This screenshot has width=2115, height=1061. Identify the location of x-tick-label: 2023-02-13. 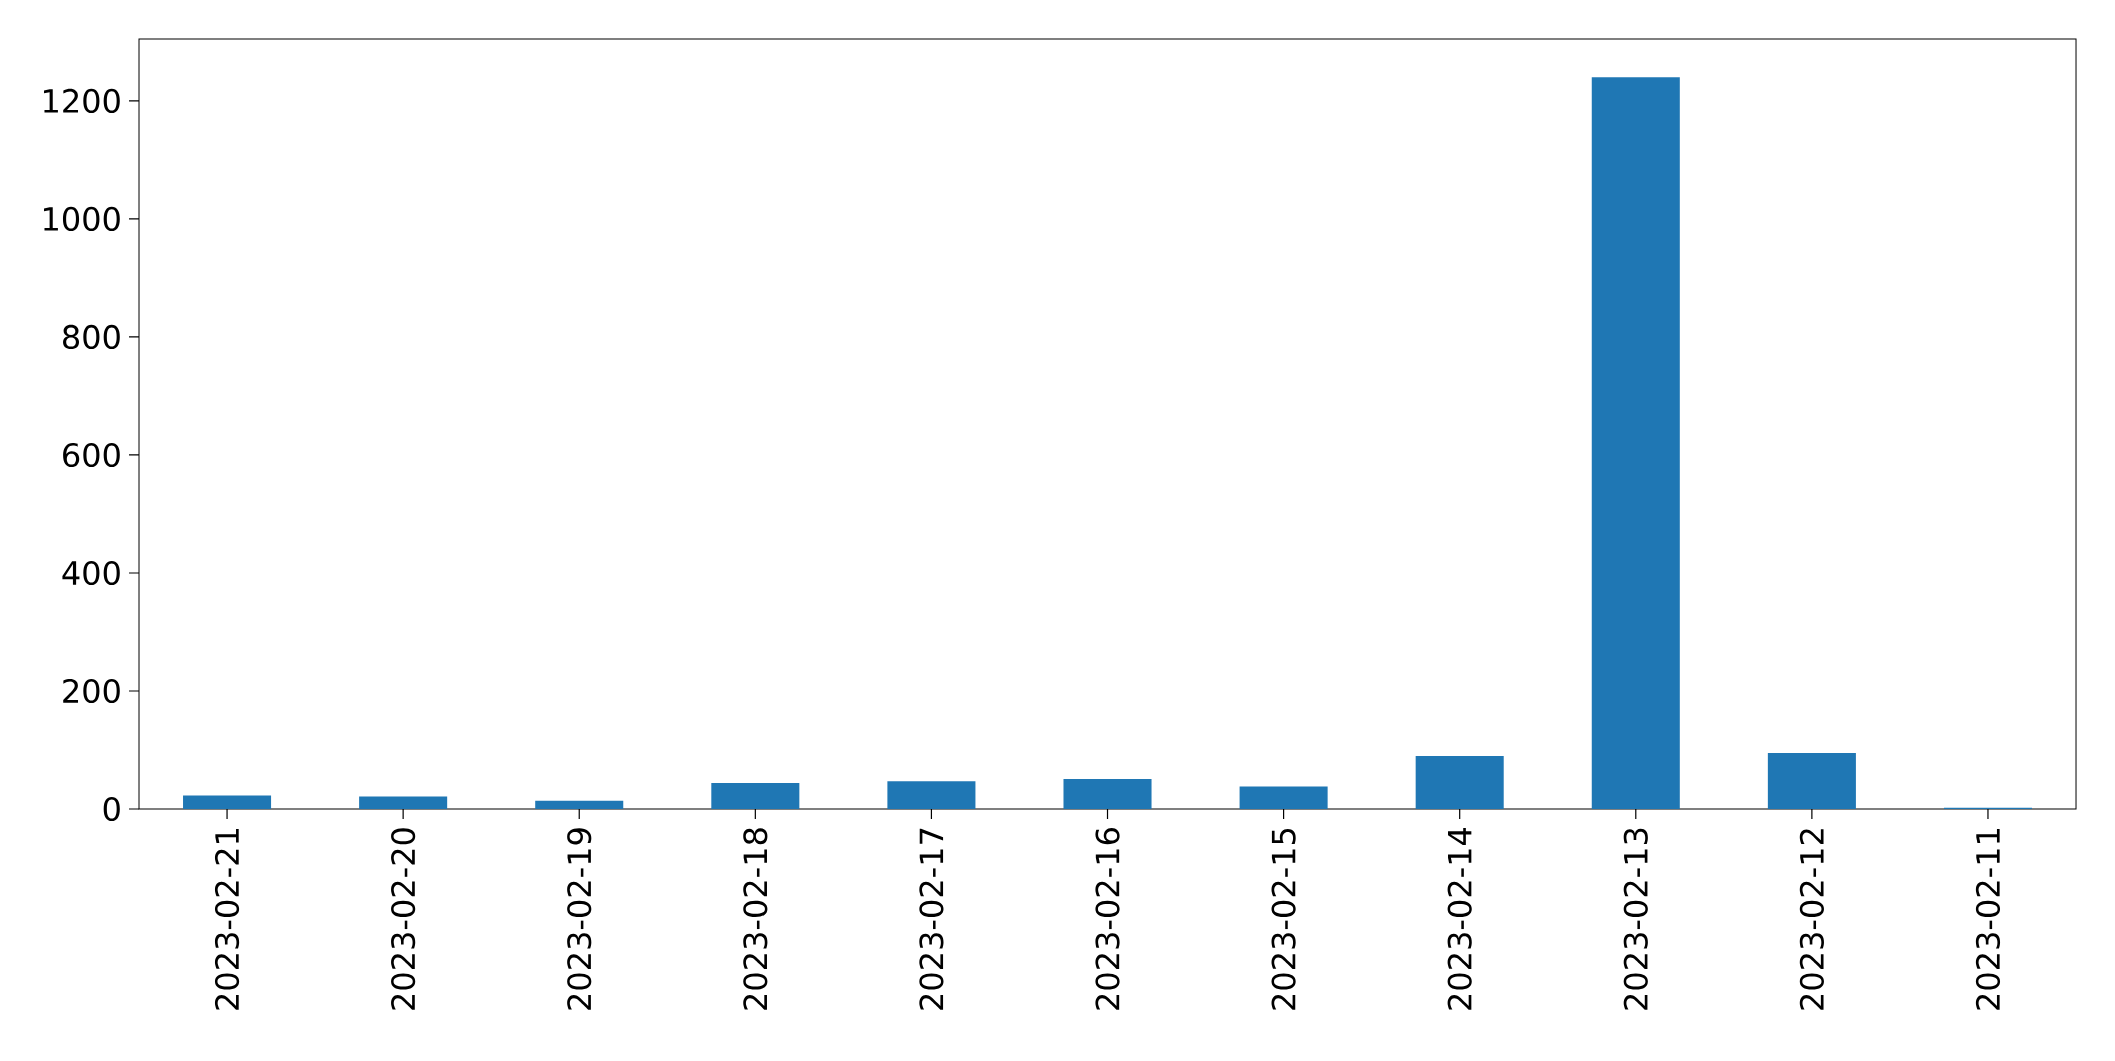
(1635, 919).